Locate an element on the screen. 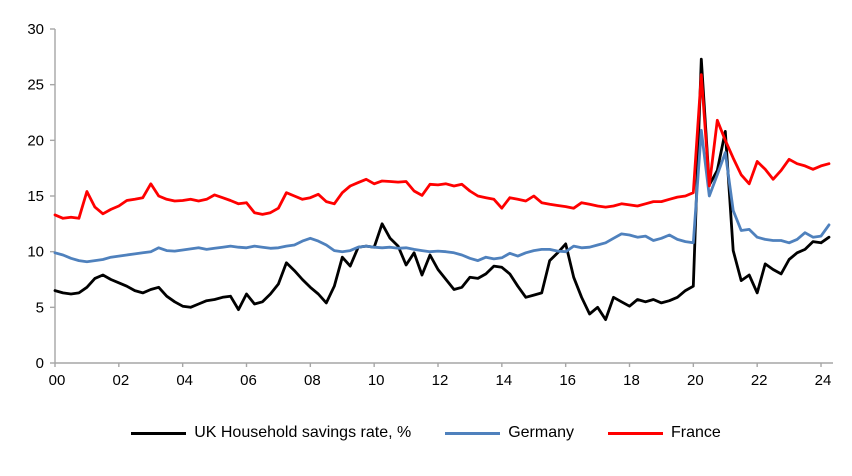 This screenshot has width=852, height=476. france-line-swatch is located at coordinates (635, 433).